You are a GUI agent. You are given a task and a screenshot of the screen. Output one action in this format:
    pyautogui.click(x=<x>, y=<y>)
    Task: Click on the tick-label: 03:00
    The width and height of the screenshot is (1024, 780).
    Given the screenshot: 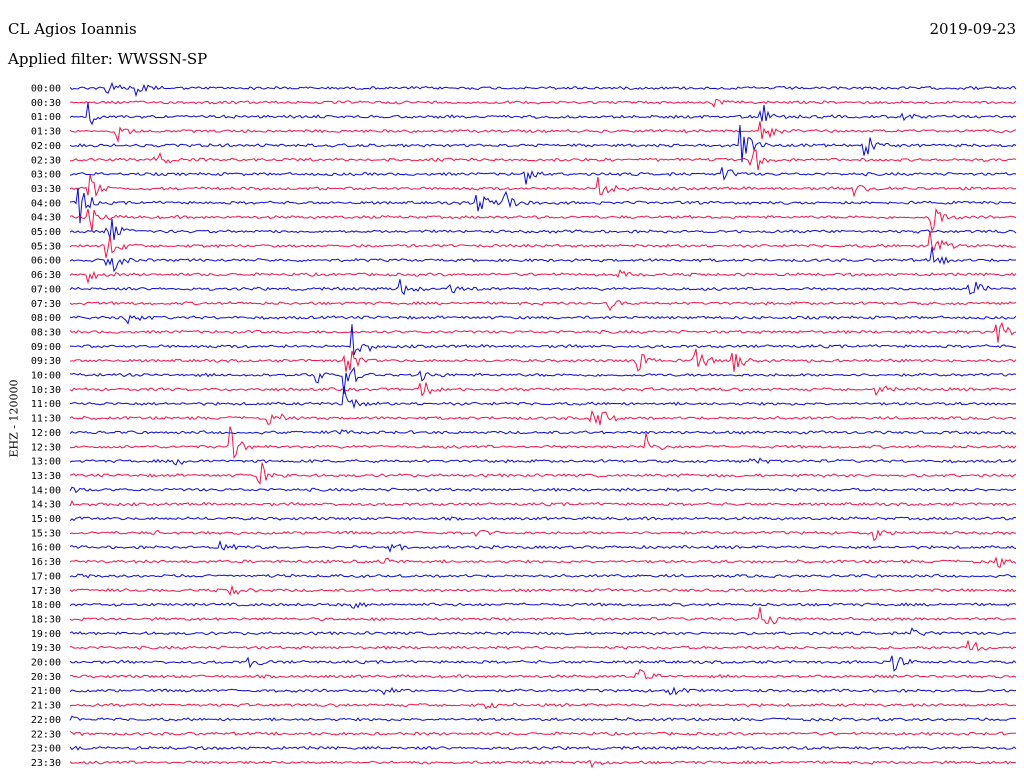 What is the action you would take?
    pyautogui.click(x=46, y=175)
    